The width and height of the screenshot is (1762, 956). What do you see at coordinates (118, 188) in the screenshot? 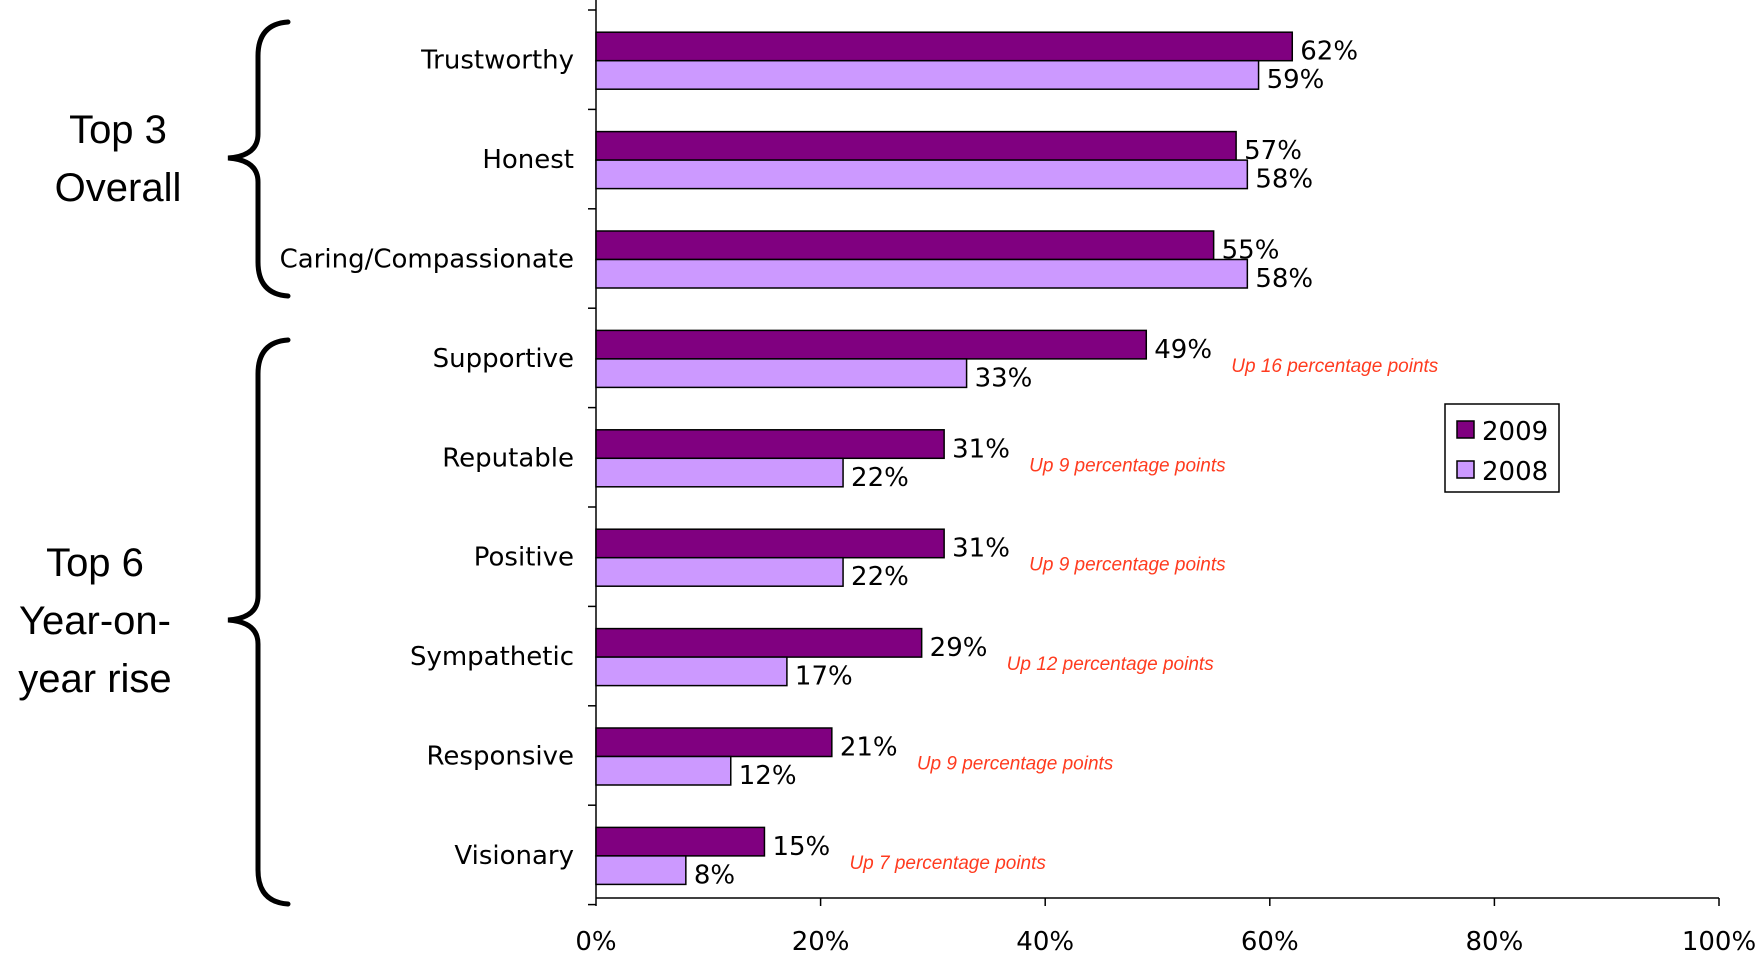
I see `group-label: Overall` at bounding box center [118, 188].